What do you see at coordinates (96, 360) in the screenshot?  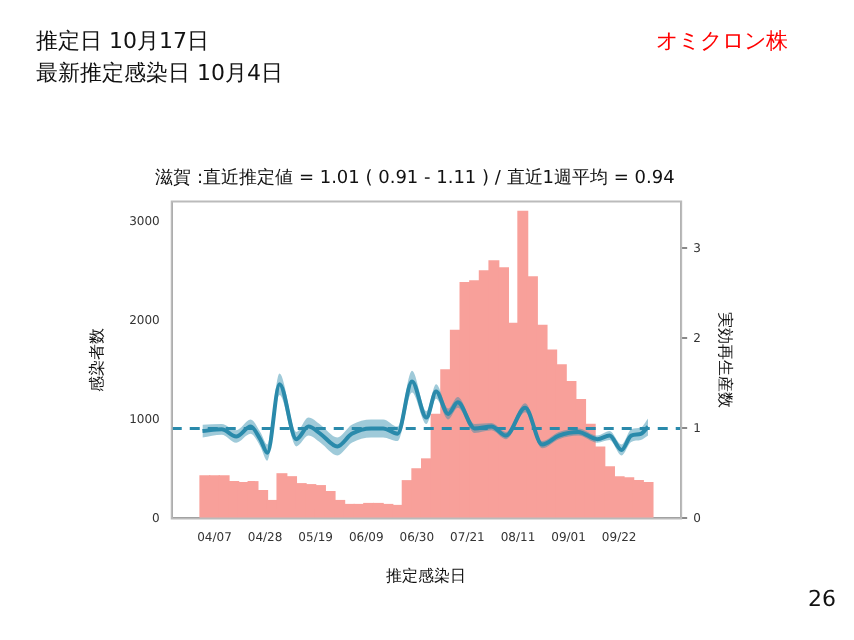 I see `y-axis-title: 感染者数` at bounding box center [96, 360].